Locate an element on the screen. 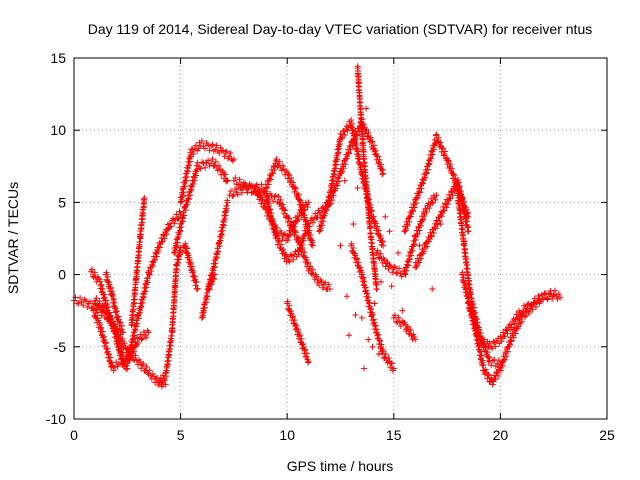 The width and height of the screenshot is (640, 480). data-point-arc27 is located at coordinates (467, 268).